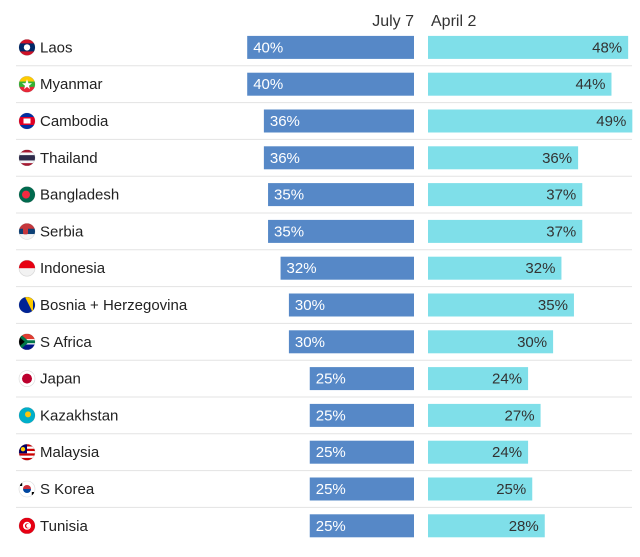 Image resolution: width=640 pixels, height=557 pixels. What do you see at coordinates (27, 489) in the screenshot?
I see `south-korea-flag-icon` at bounding box center [27, 489].